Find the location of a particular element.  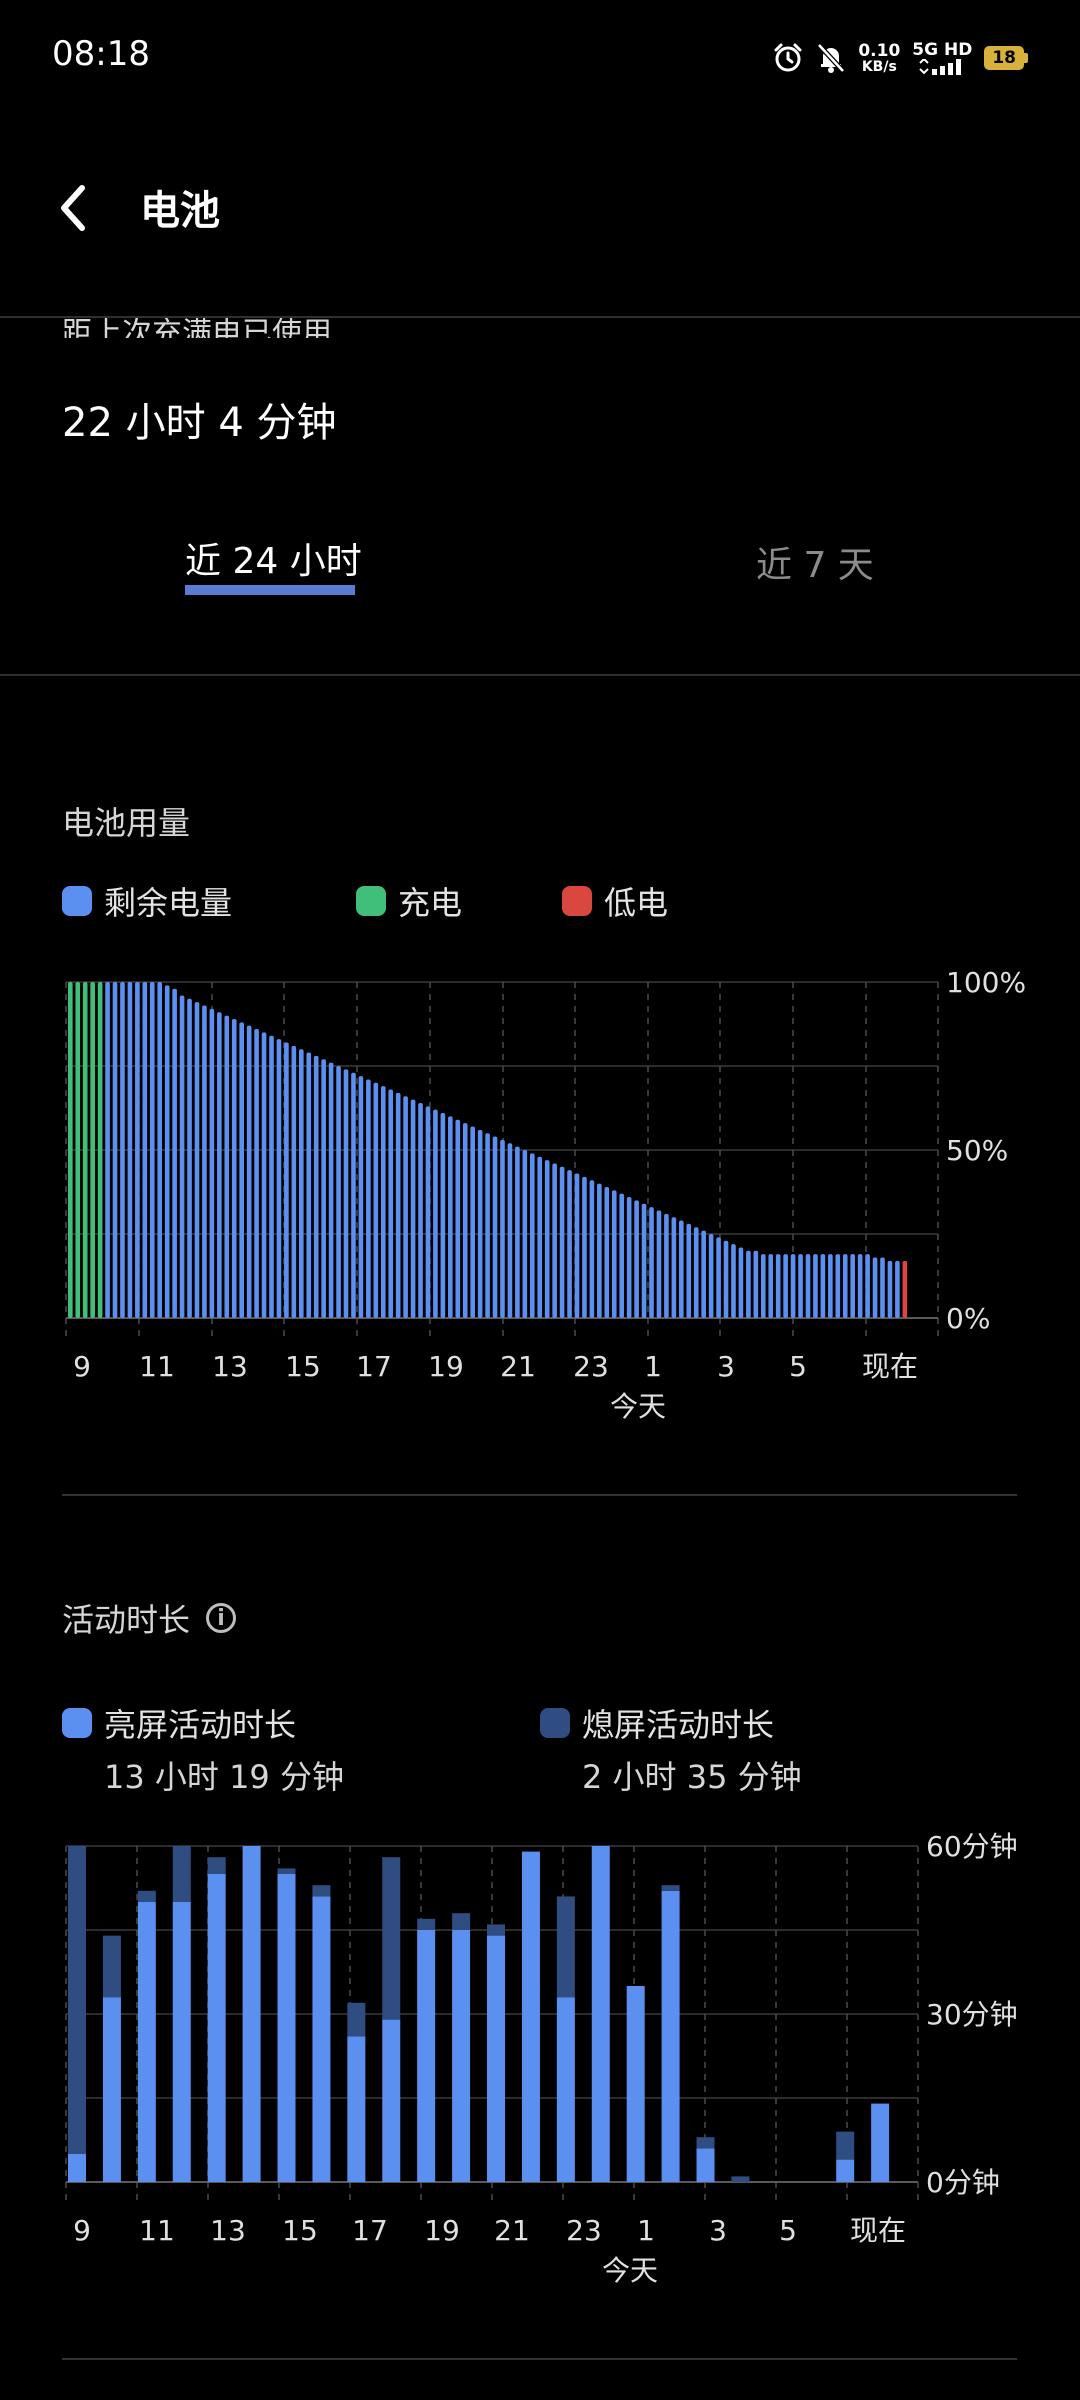

x-tick-label: 现在 is located at coordinates (878, 2230).